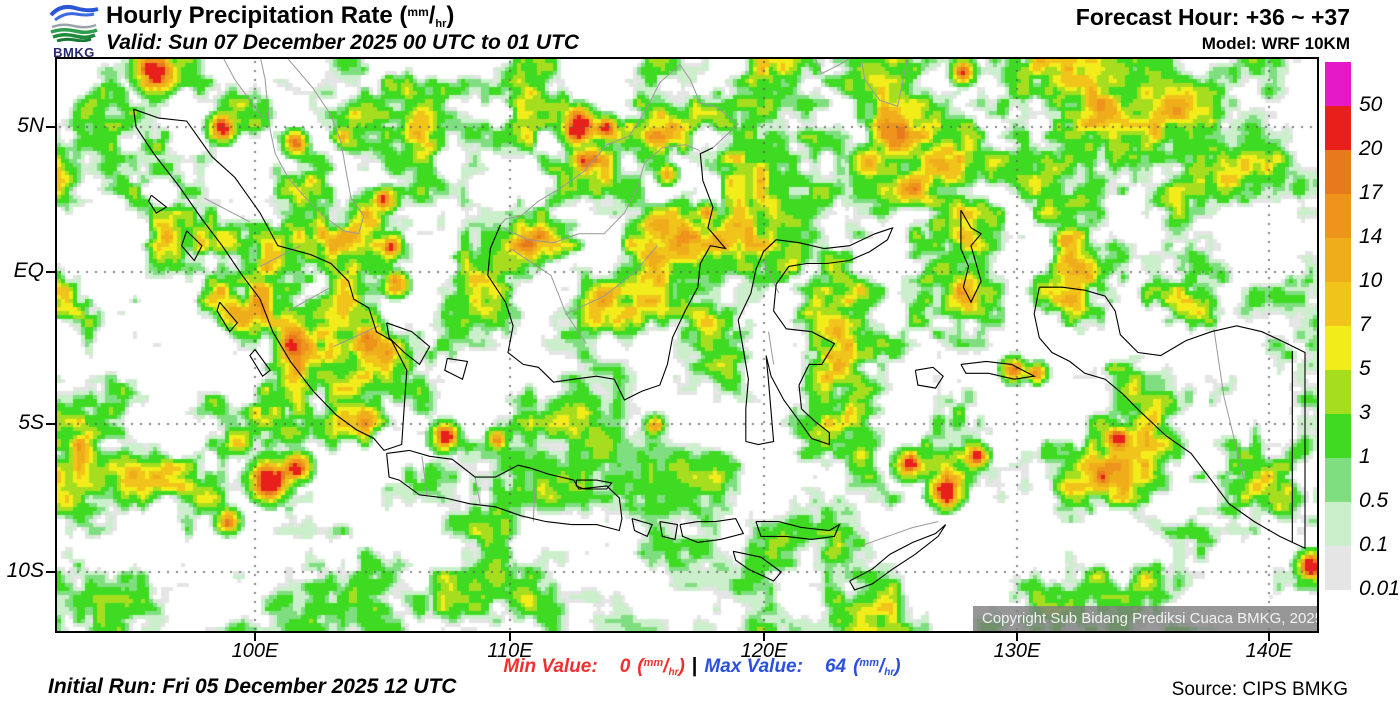  I want to click on min-value: 0, so click(625, 666).